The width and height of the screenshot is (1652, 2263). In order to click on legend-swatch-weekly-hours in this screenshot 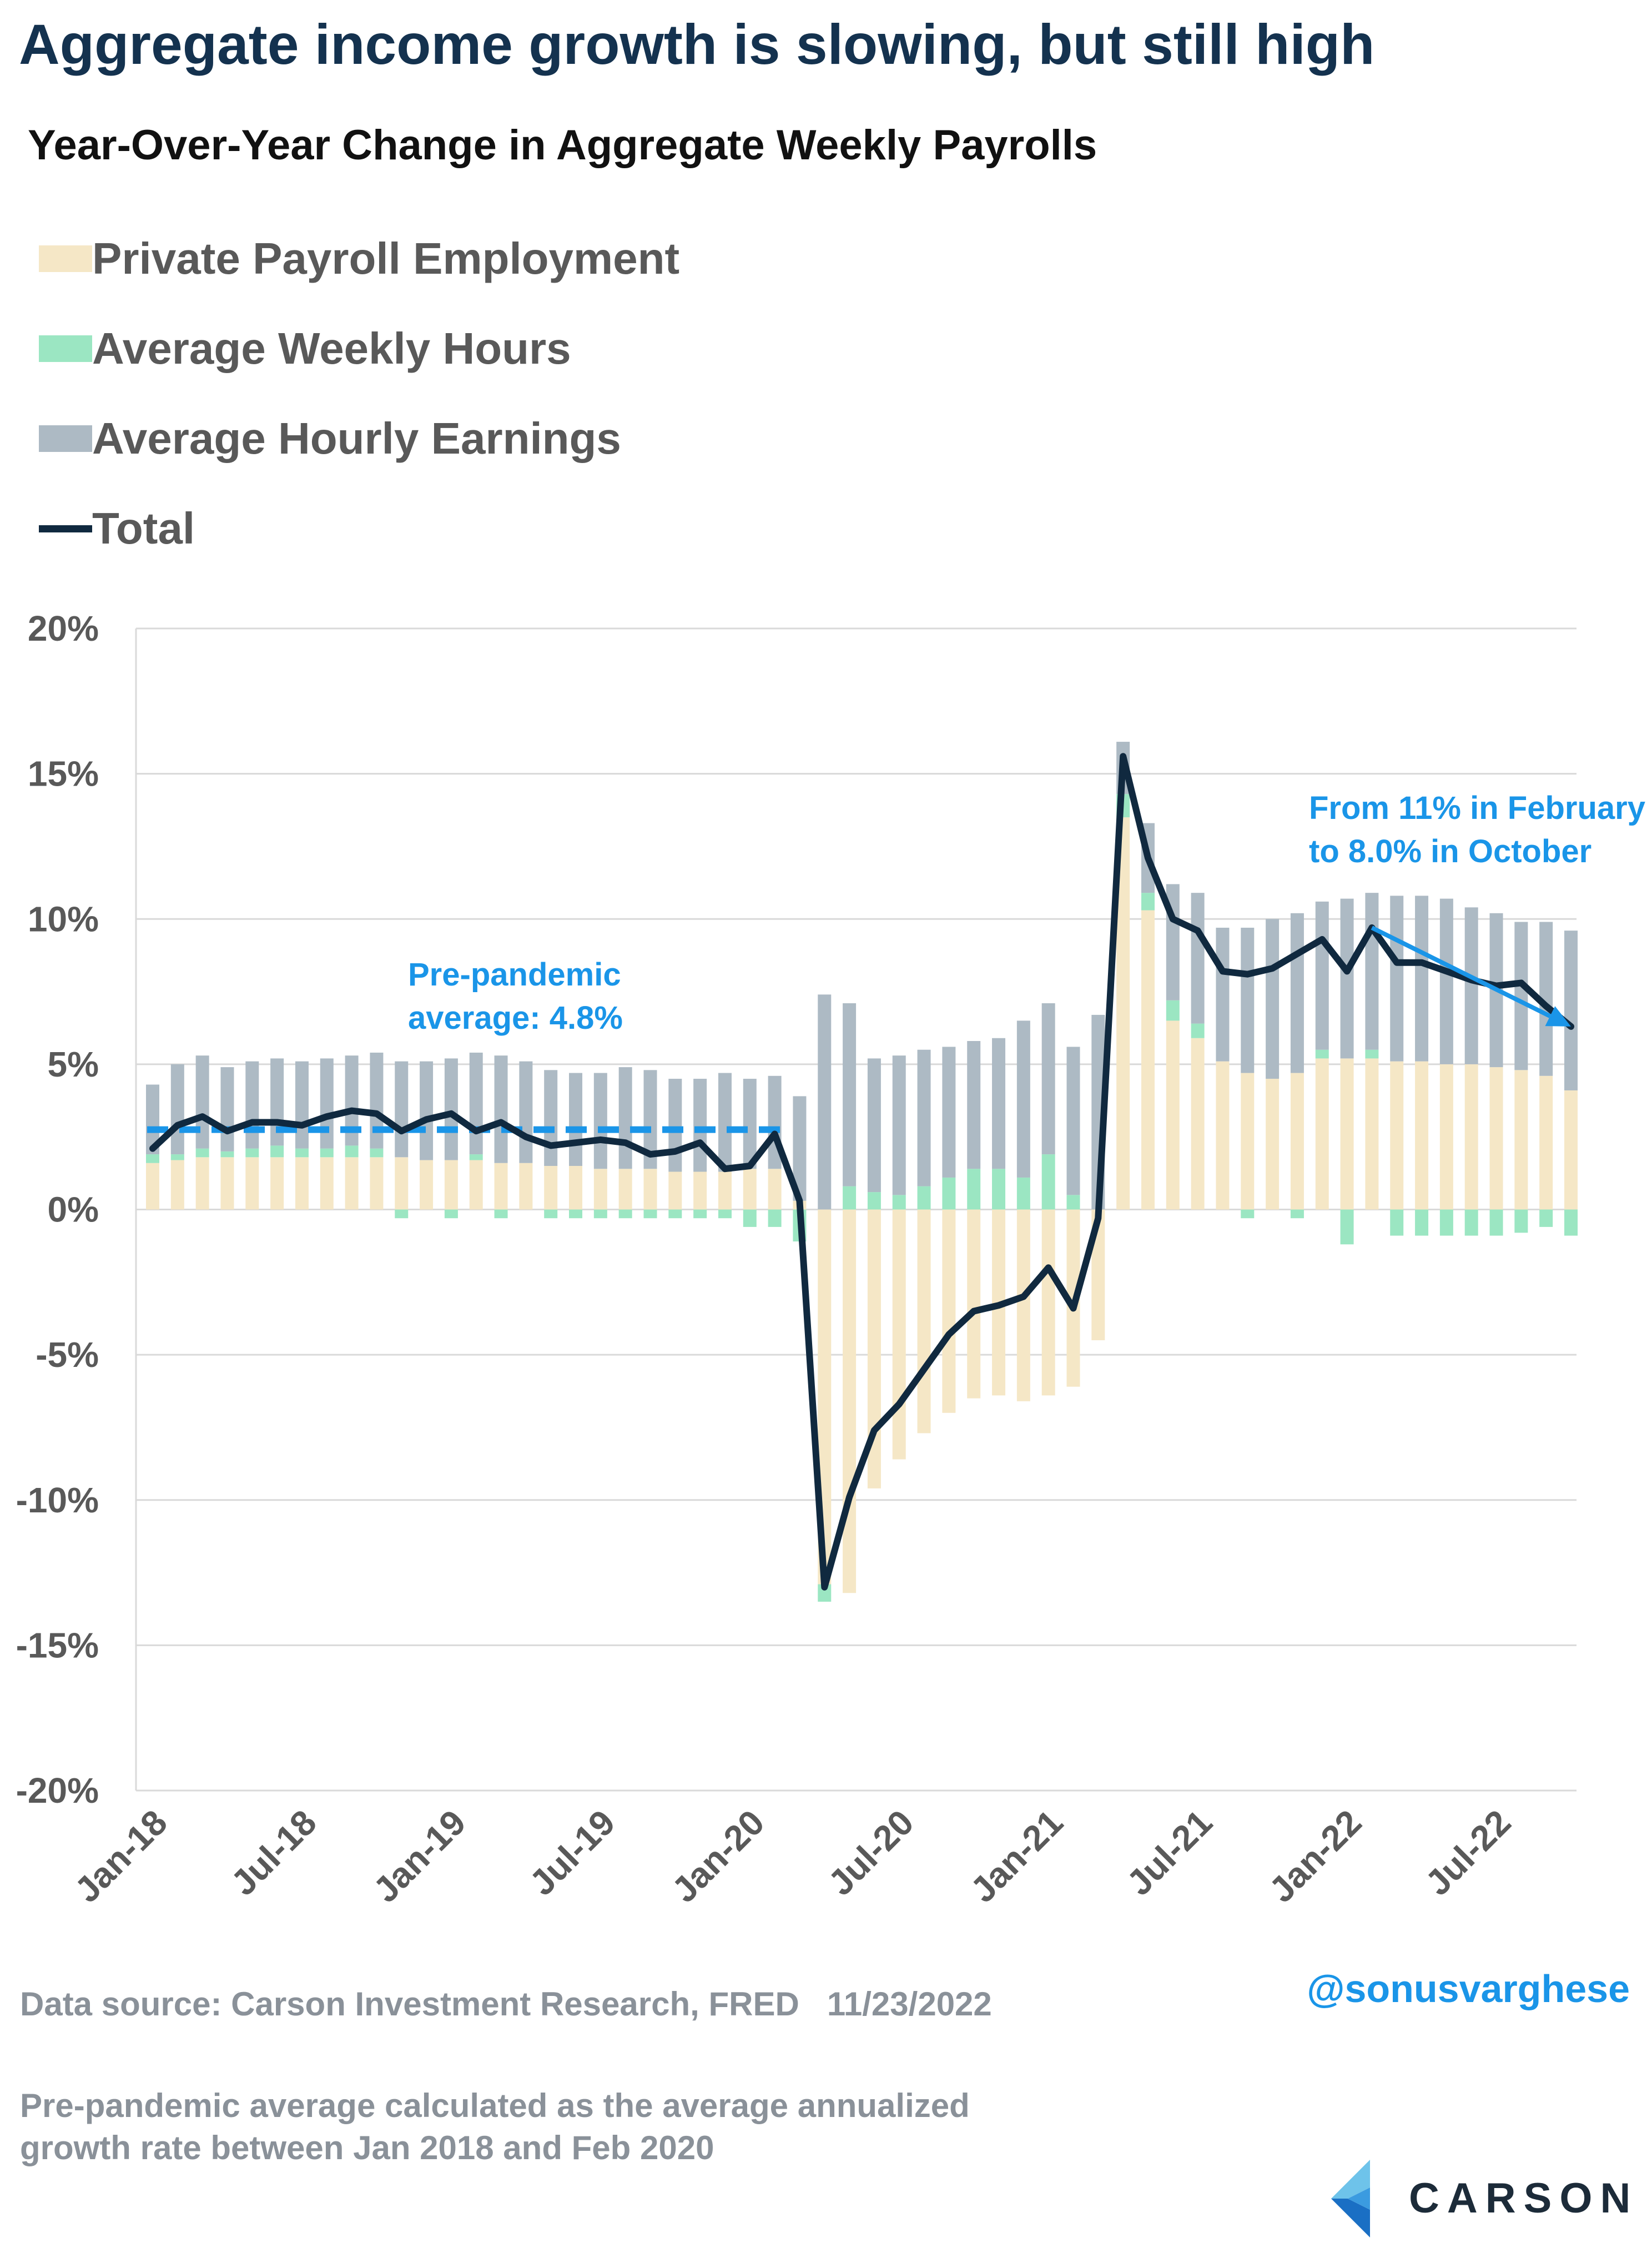, I will do `click(65, 349)`.